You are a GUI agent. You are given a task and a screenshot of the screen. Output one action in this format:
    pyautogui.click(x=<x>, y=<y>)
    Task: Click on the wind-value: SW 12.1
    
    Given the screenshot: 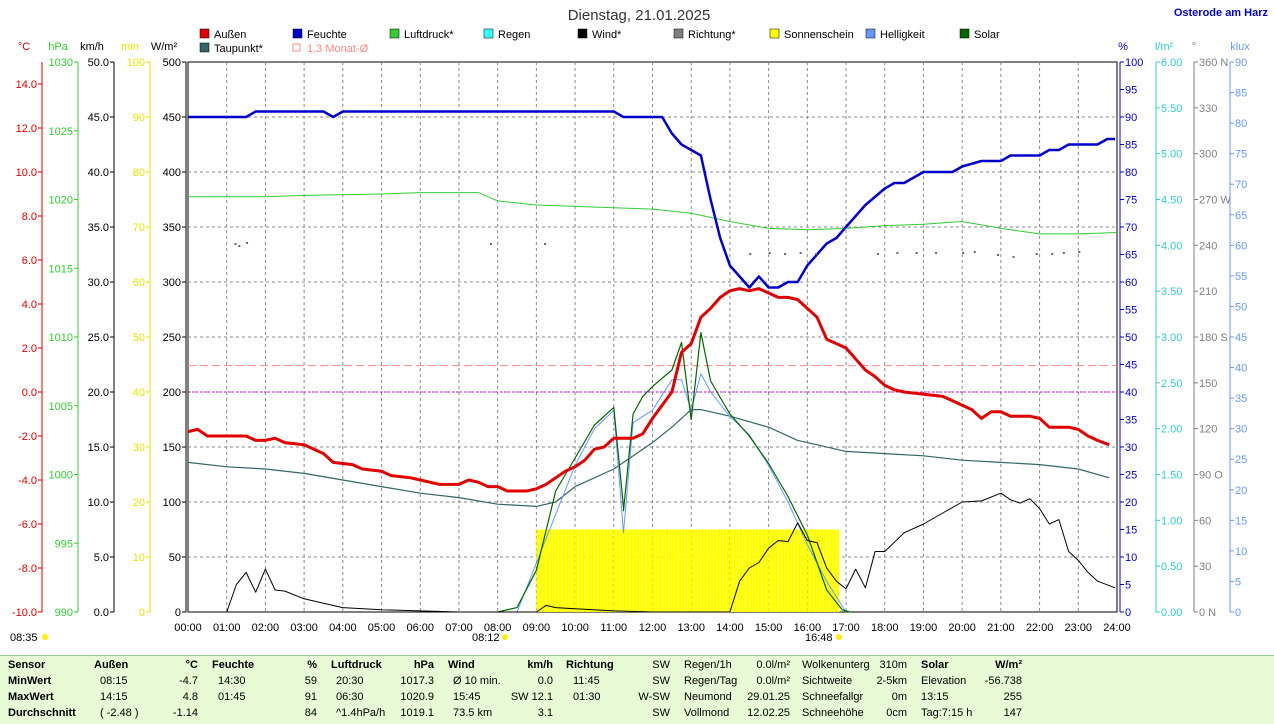 What is the action you would take?
    pyautogui.click(x=531, y=697)
    